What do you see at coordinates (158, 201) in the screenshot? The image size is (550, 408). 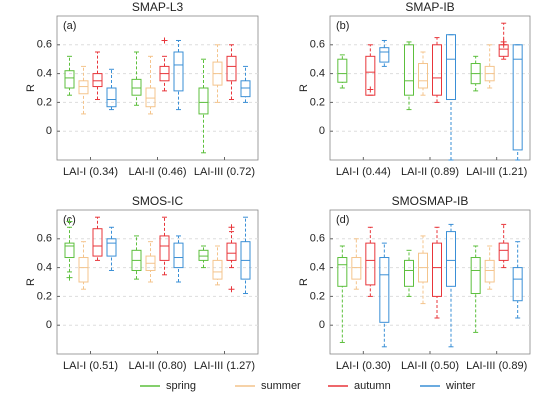 I see `chart-title: SMOS-IC` at bounding box center [158, 201].